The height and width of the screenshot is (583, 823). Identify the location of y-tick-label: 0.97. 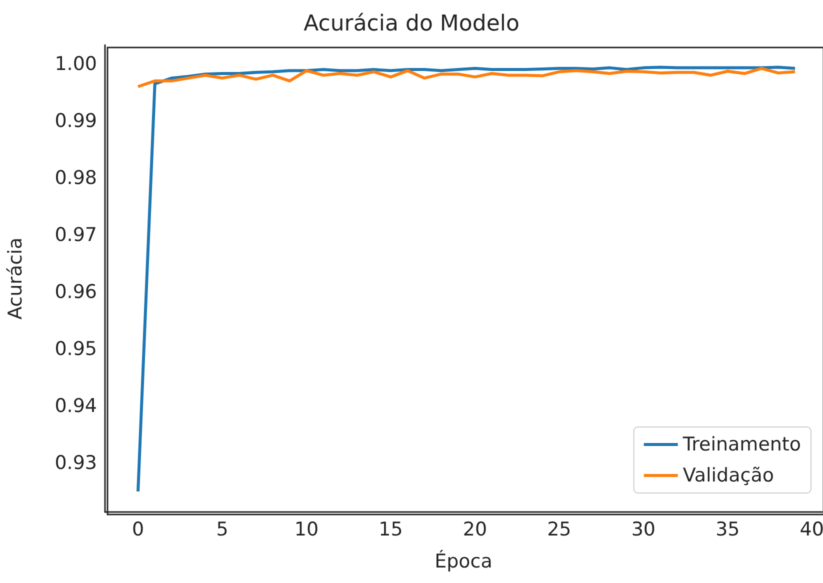
(75, 235).